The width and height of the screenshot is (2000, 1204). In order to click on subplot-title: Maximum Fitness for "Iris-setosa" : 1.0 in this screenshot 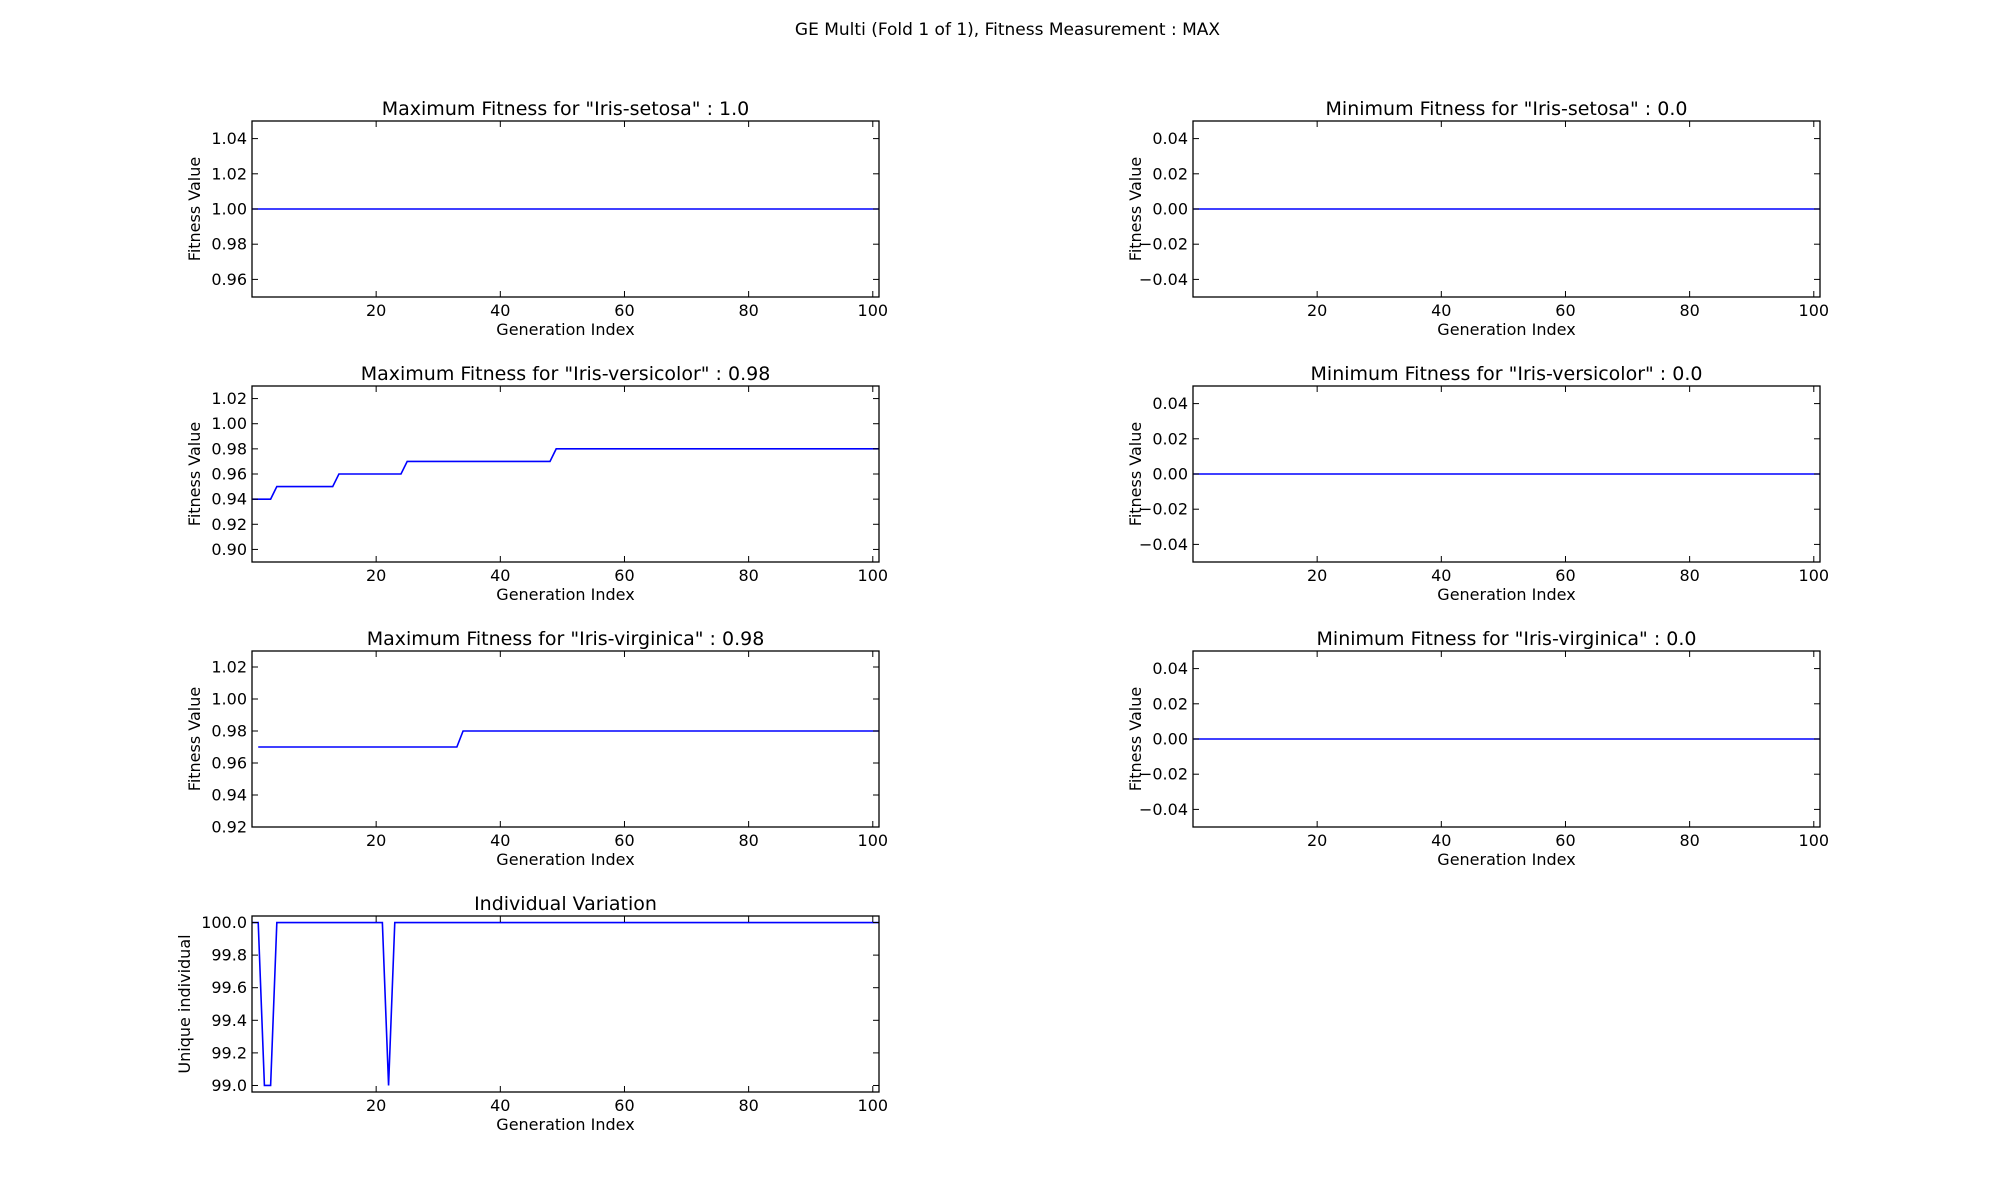, I will do `click(566, 109)`.